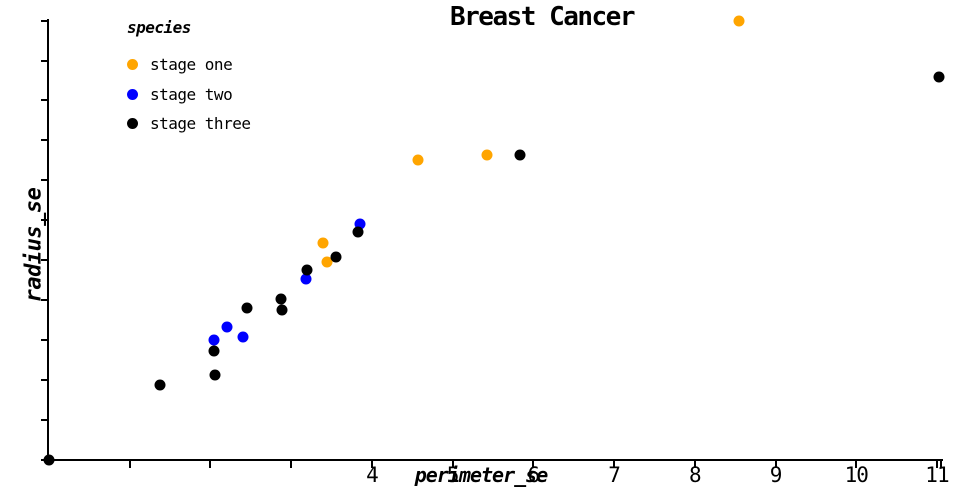 This screenshot has width=960, height=500. What do you see at coordinates (495, 460) in the screenshot?
I see `x-axis-spine` at bounding box center [495, 460].